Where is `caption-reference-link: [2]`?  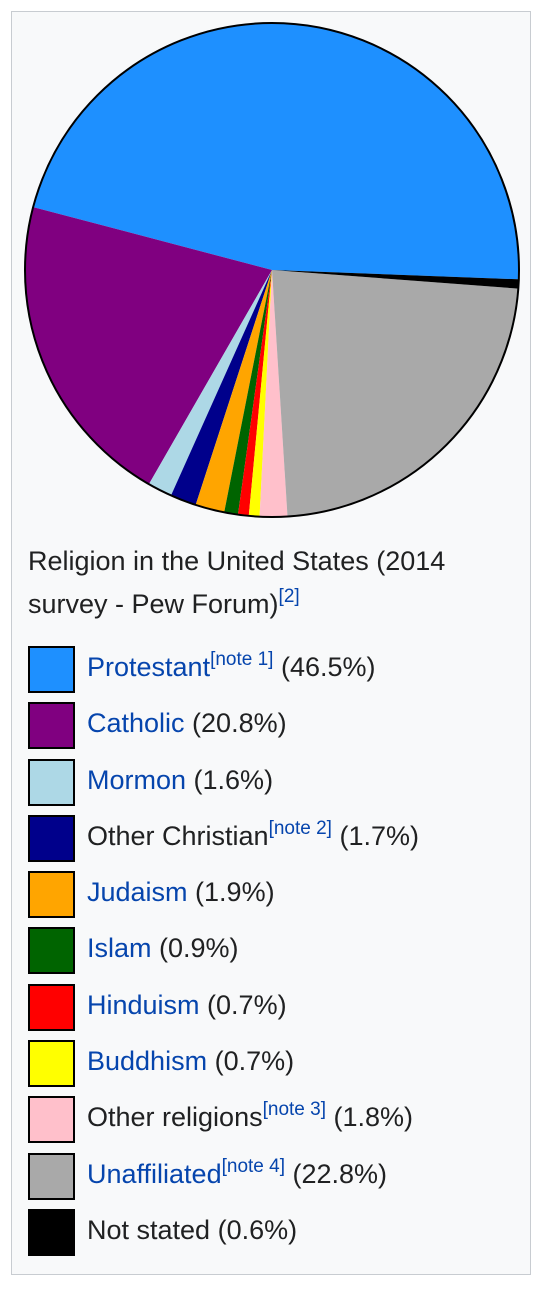
caption-reference-link: [2] is located at coordinates (289, 596).